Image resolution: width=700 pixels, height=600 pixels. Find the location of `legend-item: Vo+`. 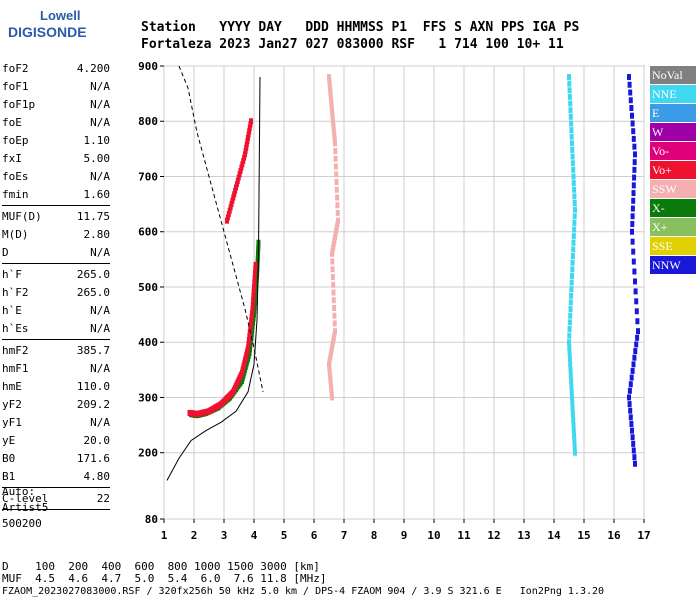

legend-item: Vo+ is located at coordinates (673, 170).